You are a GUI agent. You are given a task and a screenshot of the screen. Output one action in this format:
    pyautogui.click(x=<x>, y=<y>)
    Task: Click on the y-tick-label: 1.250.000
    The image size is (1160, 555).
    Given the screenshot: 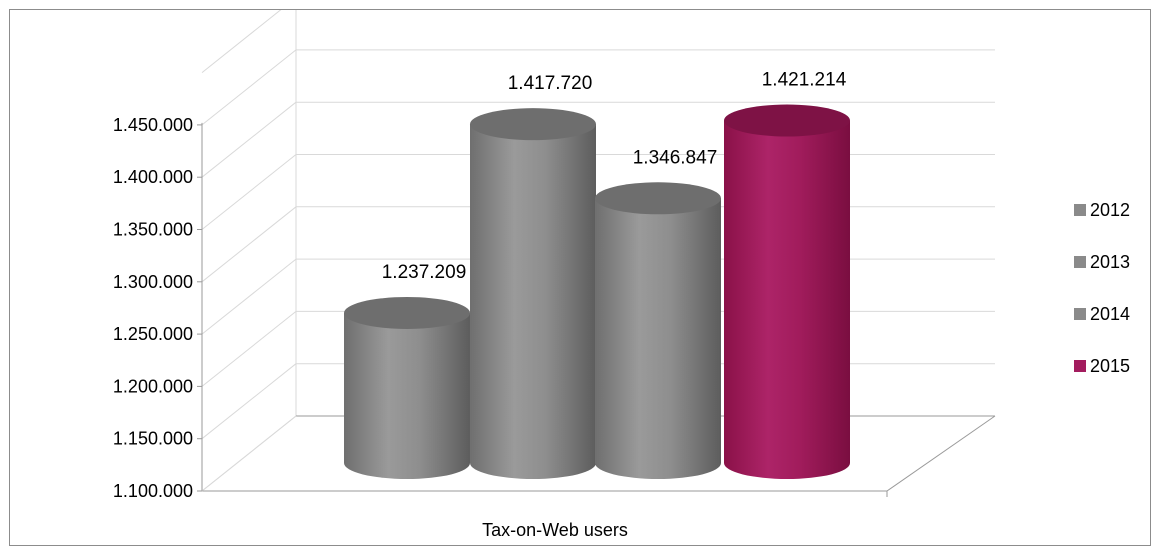 What is the action you would take?
    pyautogui.click(x=153, y=334)
    